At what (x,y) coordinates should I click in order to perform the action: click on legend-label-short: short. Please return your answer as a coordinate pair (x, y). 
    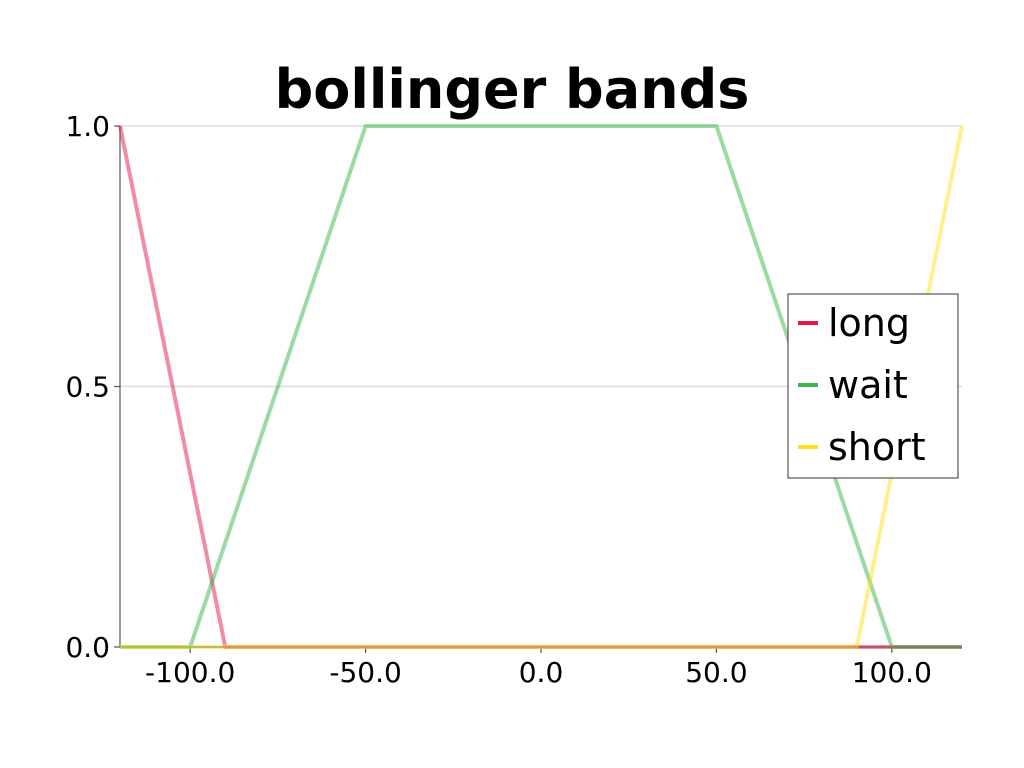
    Looking at the image, I should click on (877, 447).